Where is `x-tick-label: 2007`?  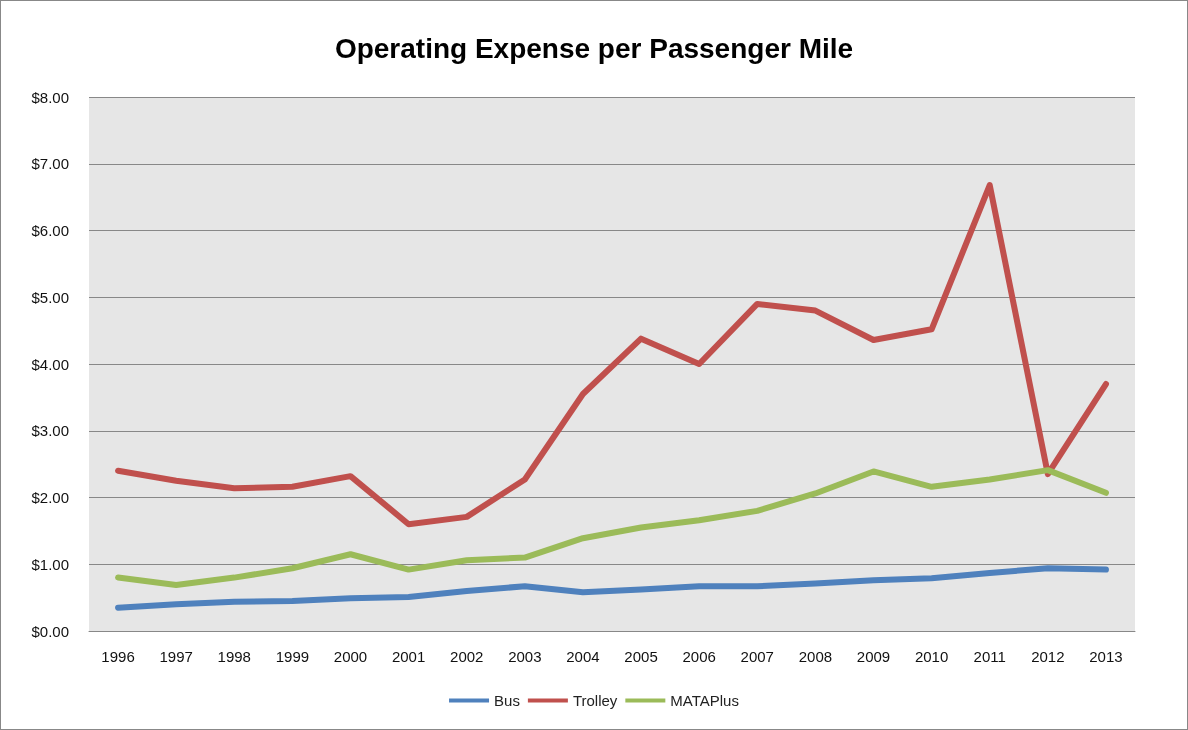 x-tick-label: 2007 is located at coordinates (757, 656).